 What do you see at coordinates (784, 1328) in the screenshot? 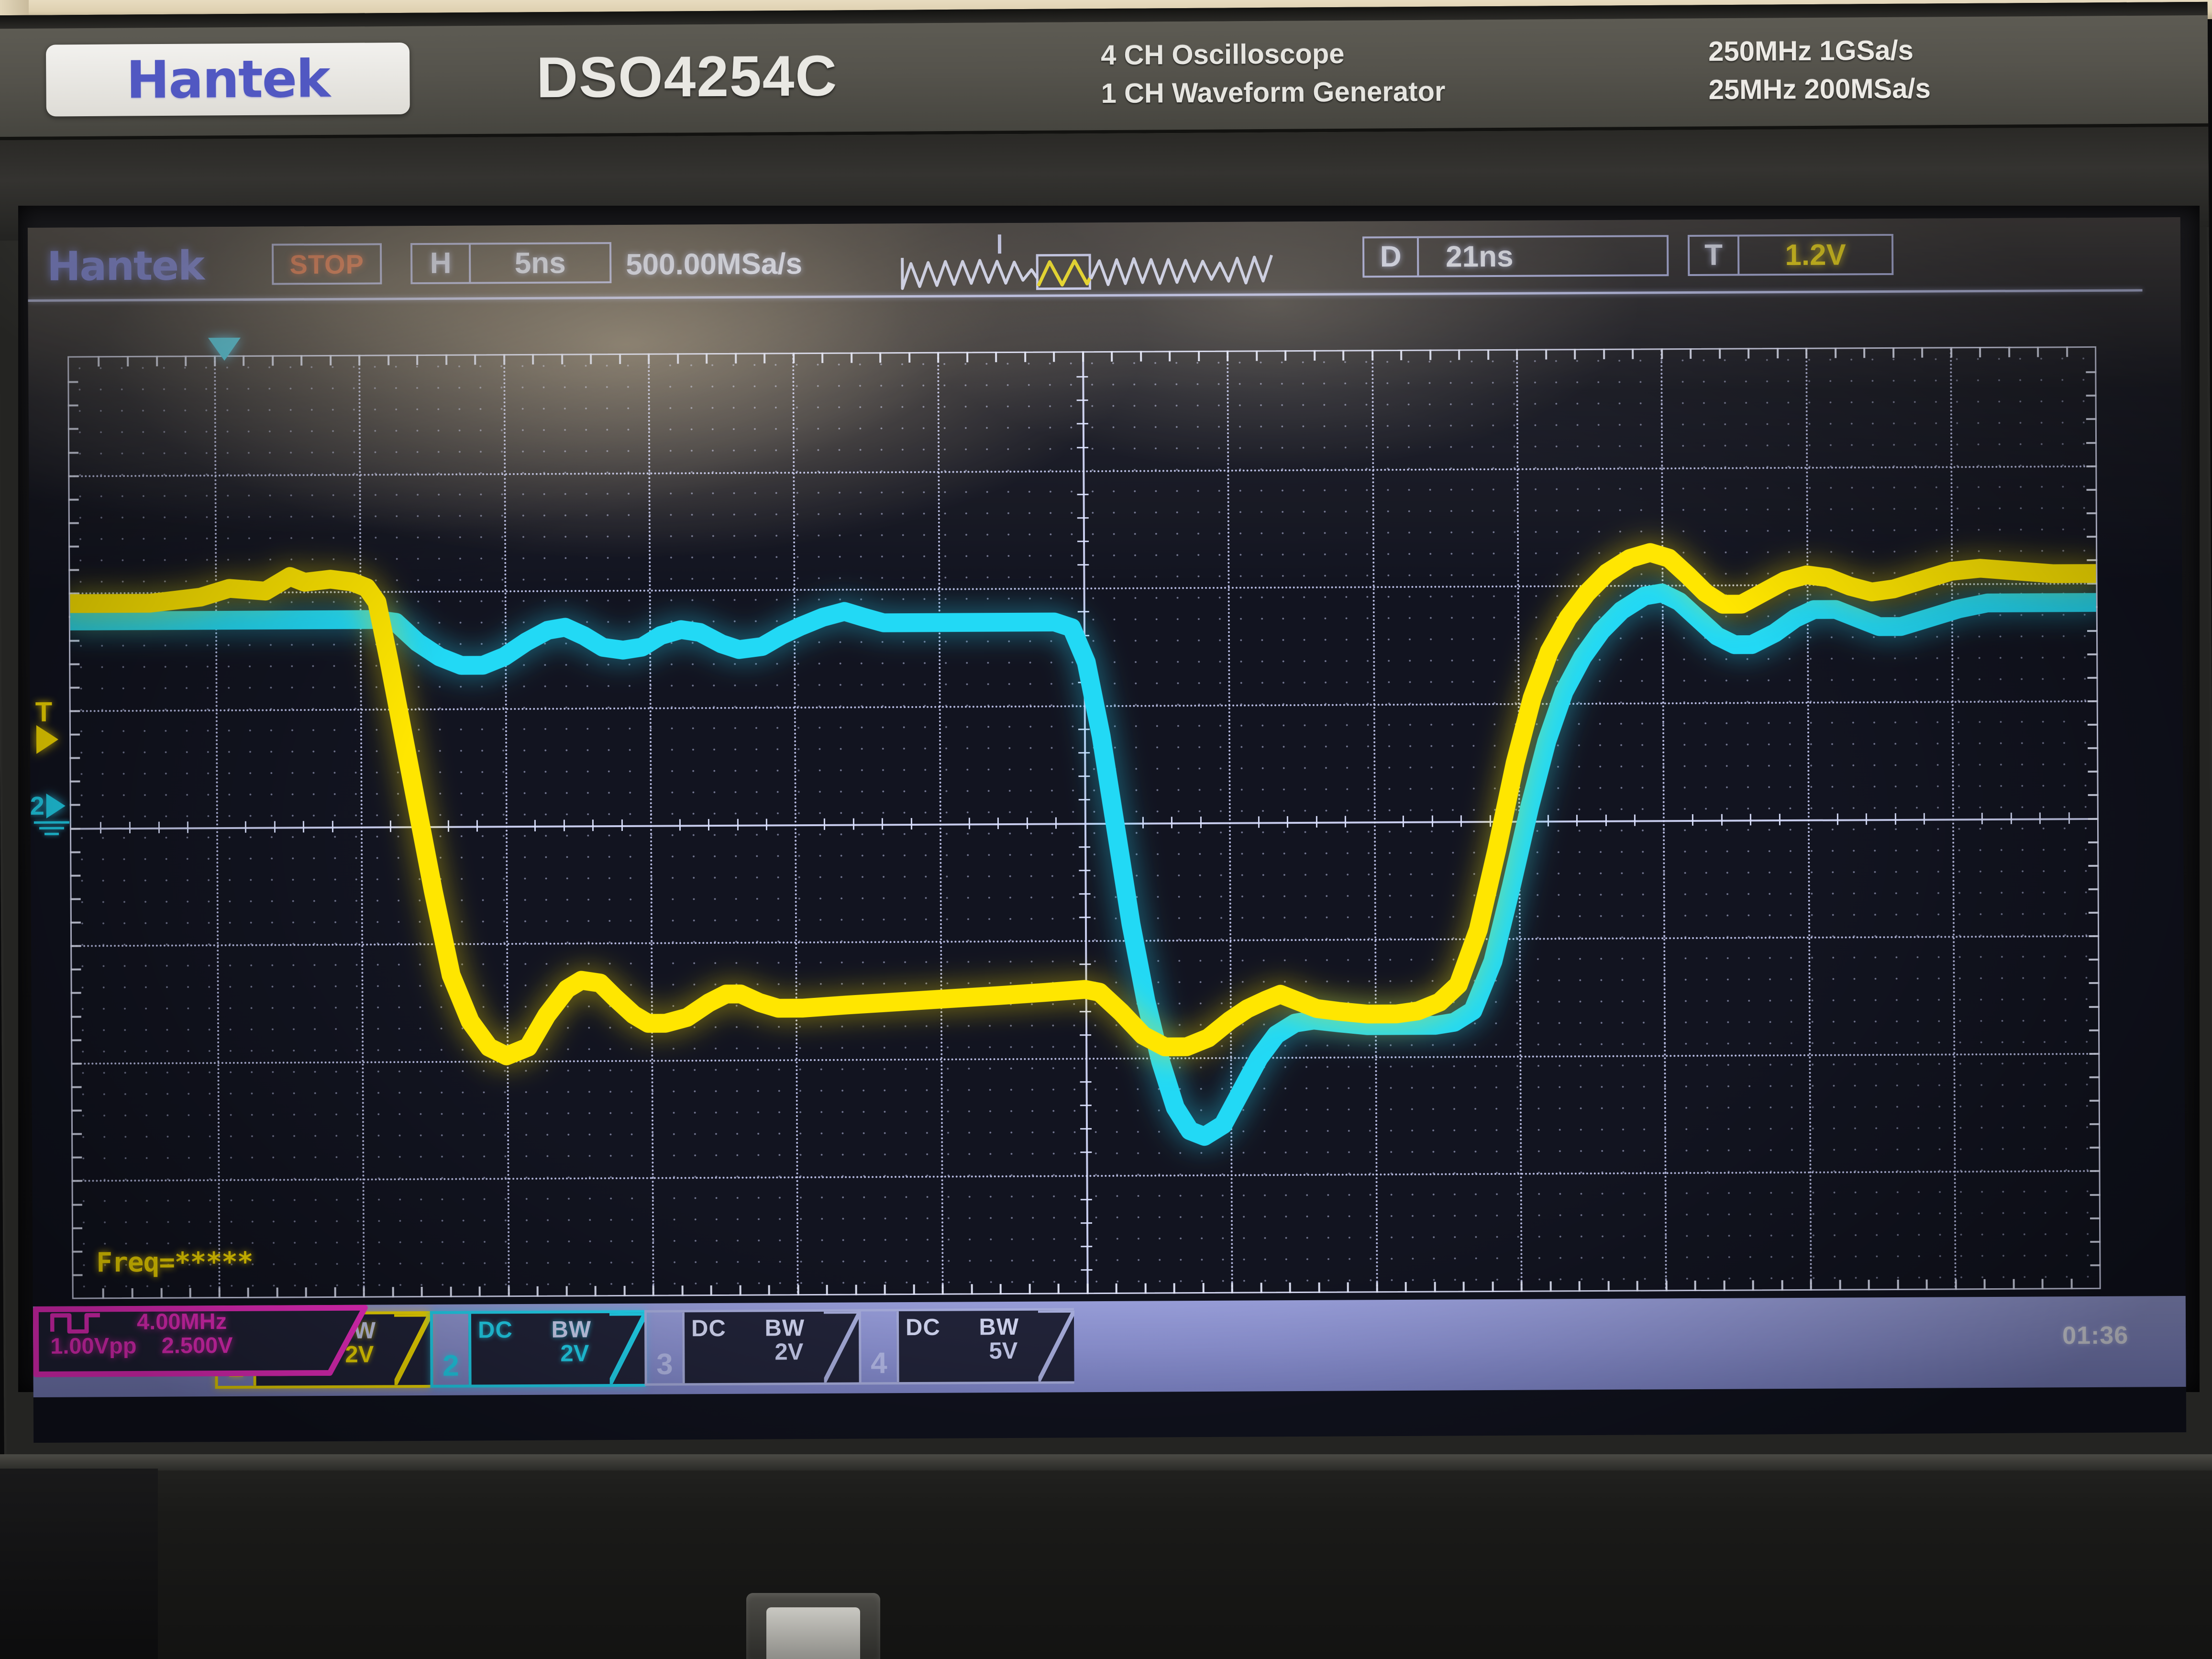
I see `channel-bw-3: BW` at bounding box center [784, 1328].